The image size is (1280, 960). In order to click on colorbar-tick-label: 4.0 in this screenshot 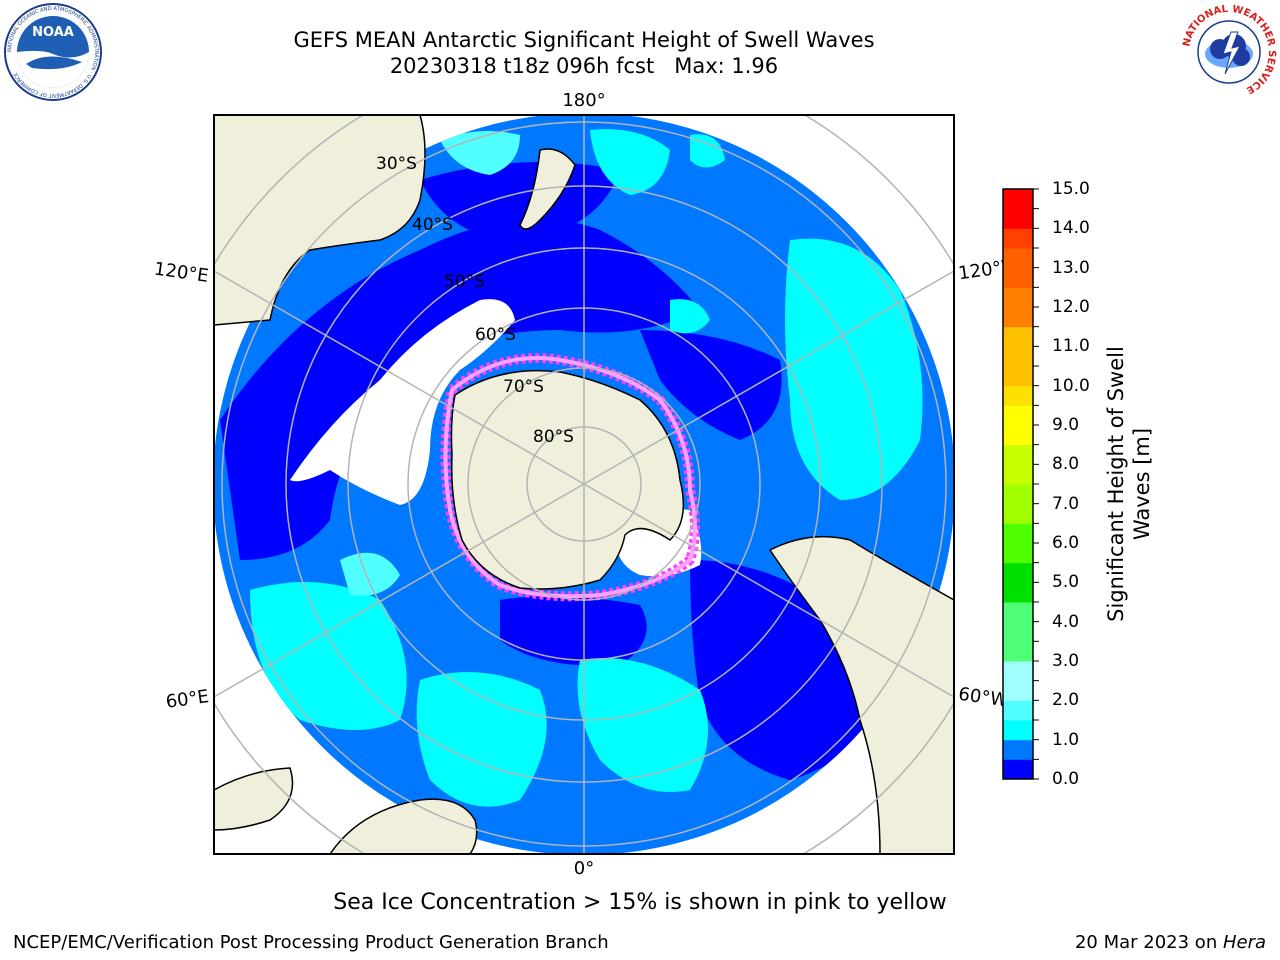, I will do `click(1066, 621)`.